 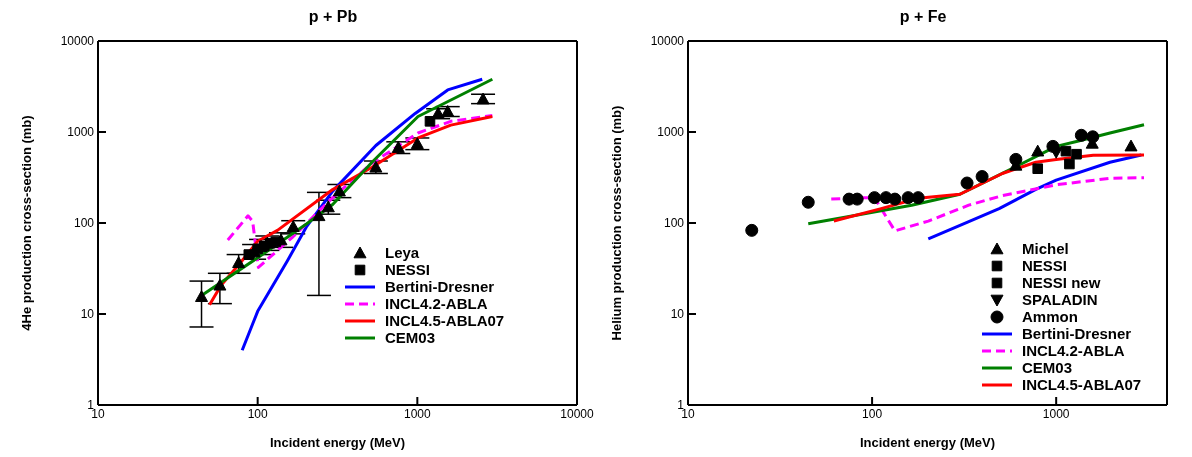 I want to click on legend-label: NESSI new, so click(x=1061, y=282).